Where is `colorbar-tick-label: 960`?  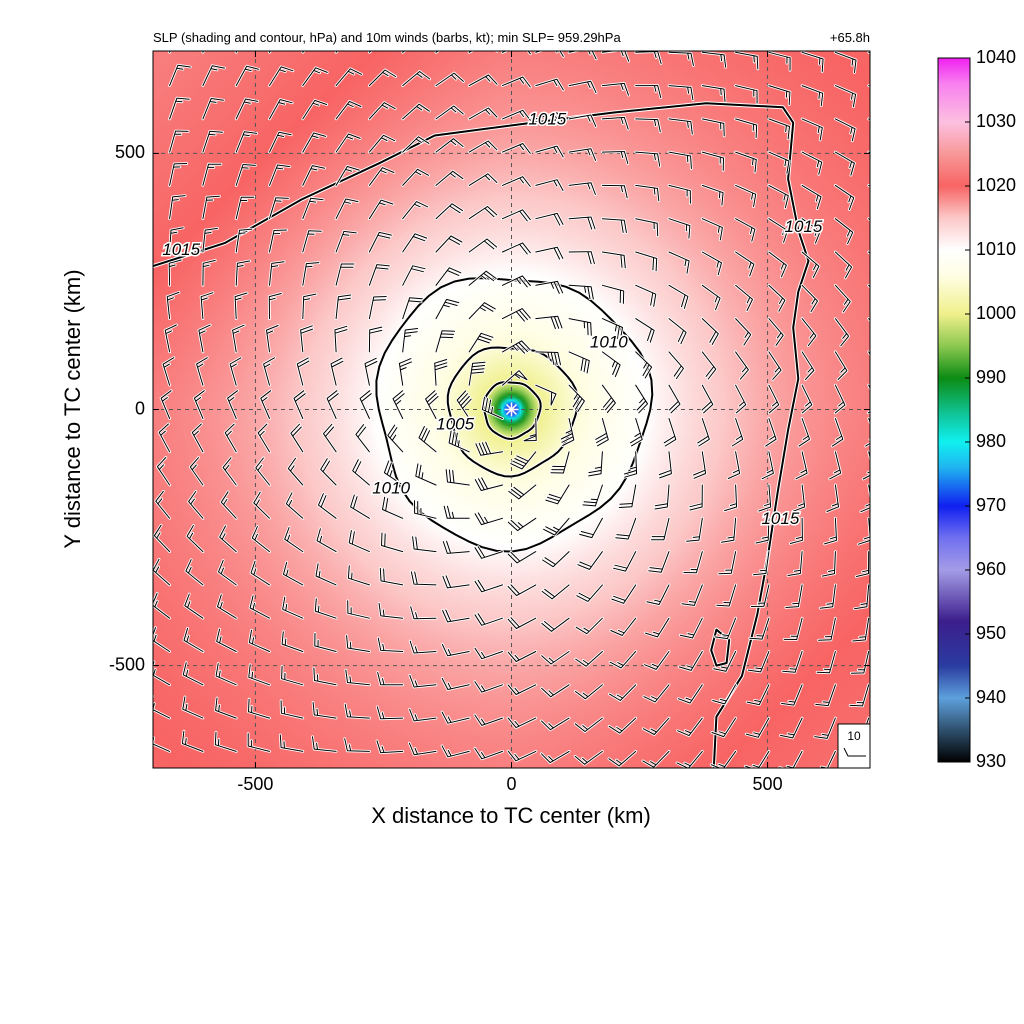
colorbar-tick-label: 960 is located at coordinates (991, 569).